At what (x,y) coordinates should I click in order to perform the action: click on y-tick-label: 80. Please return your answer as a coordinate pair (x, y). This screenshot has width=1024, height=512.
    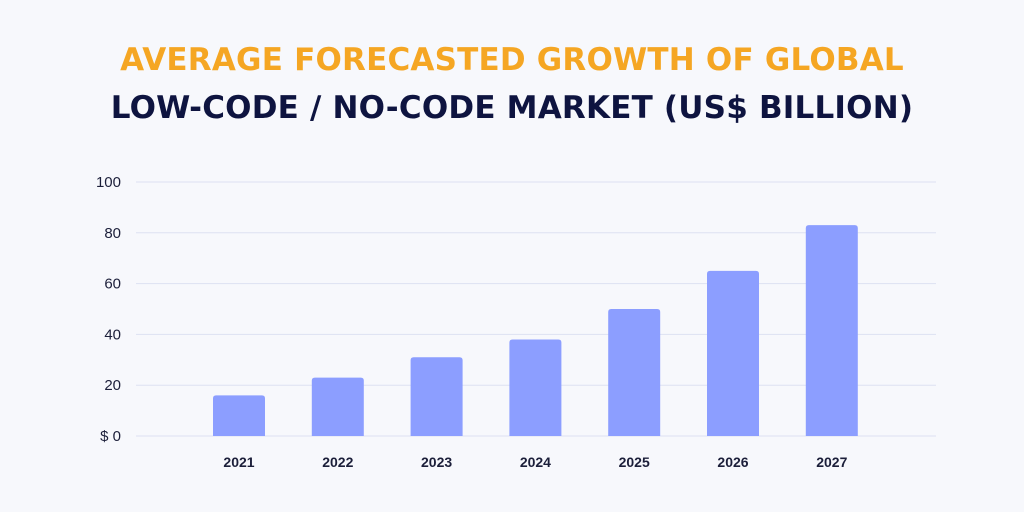
    Looking at the image, I should click on (112, 233).